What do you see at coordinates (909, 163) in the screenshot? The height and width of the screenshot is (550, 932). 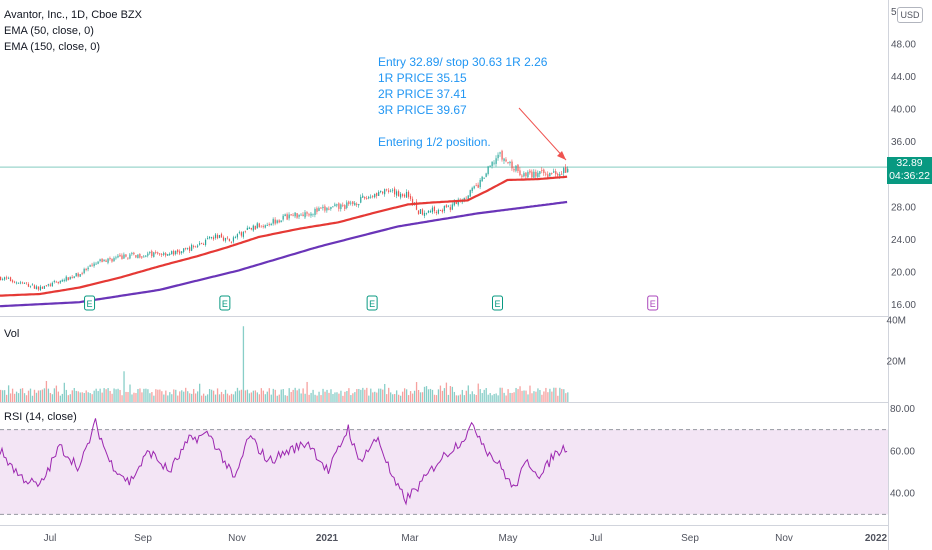 I see `current-price-value: 32.89` at bounding box center [909, 163].